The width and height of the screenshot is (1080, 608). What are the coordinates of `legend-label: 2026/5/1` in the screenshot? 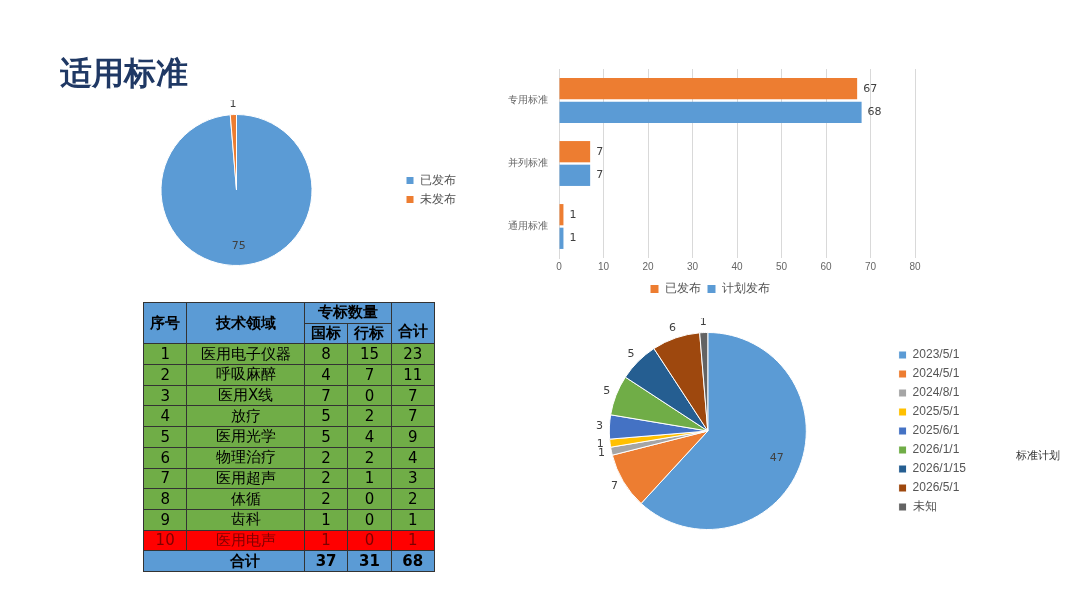 It's located at (936, 487).